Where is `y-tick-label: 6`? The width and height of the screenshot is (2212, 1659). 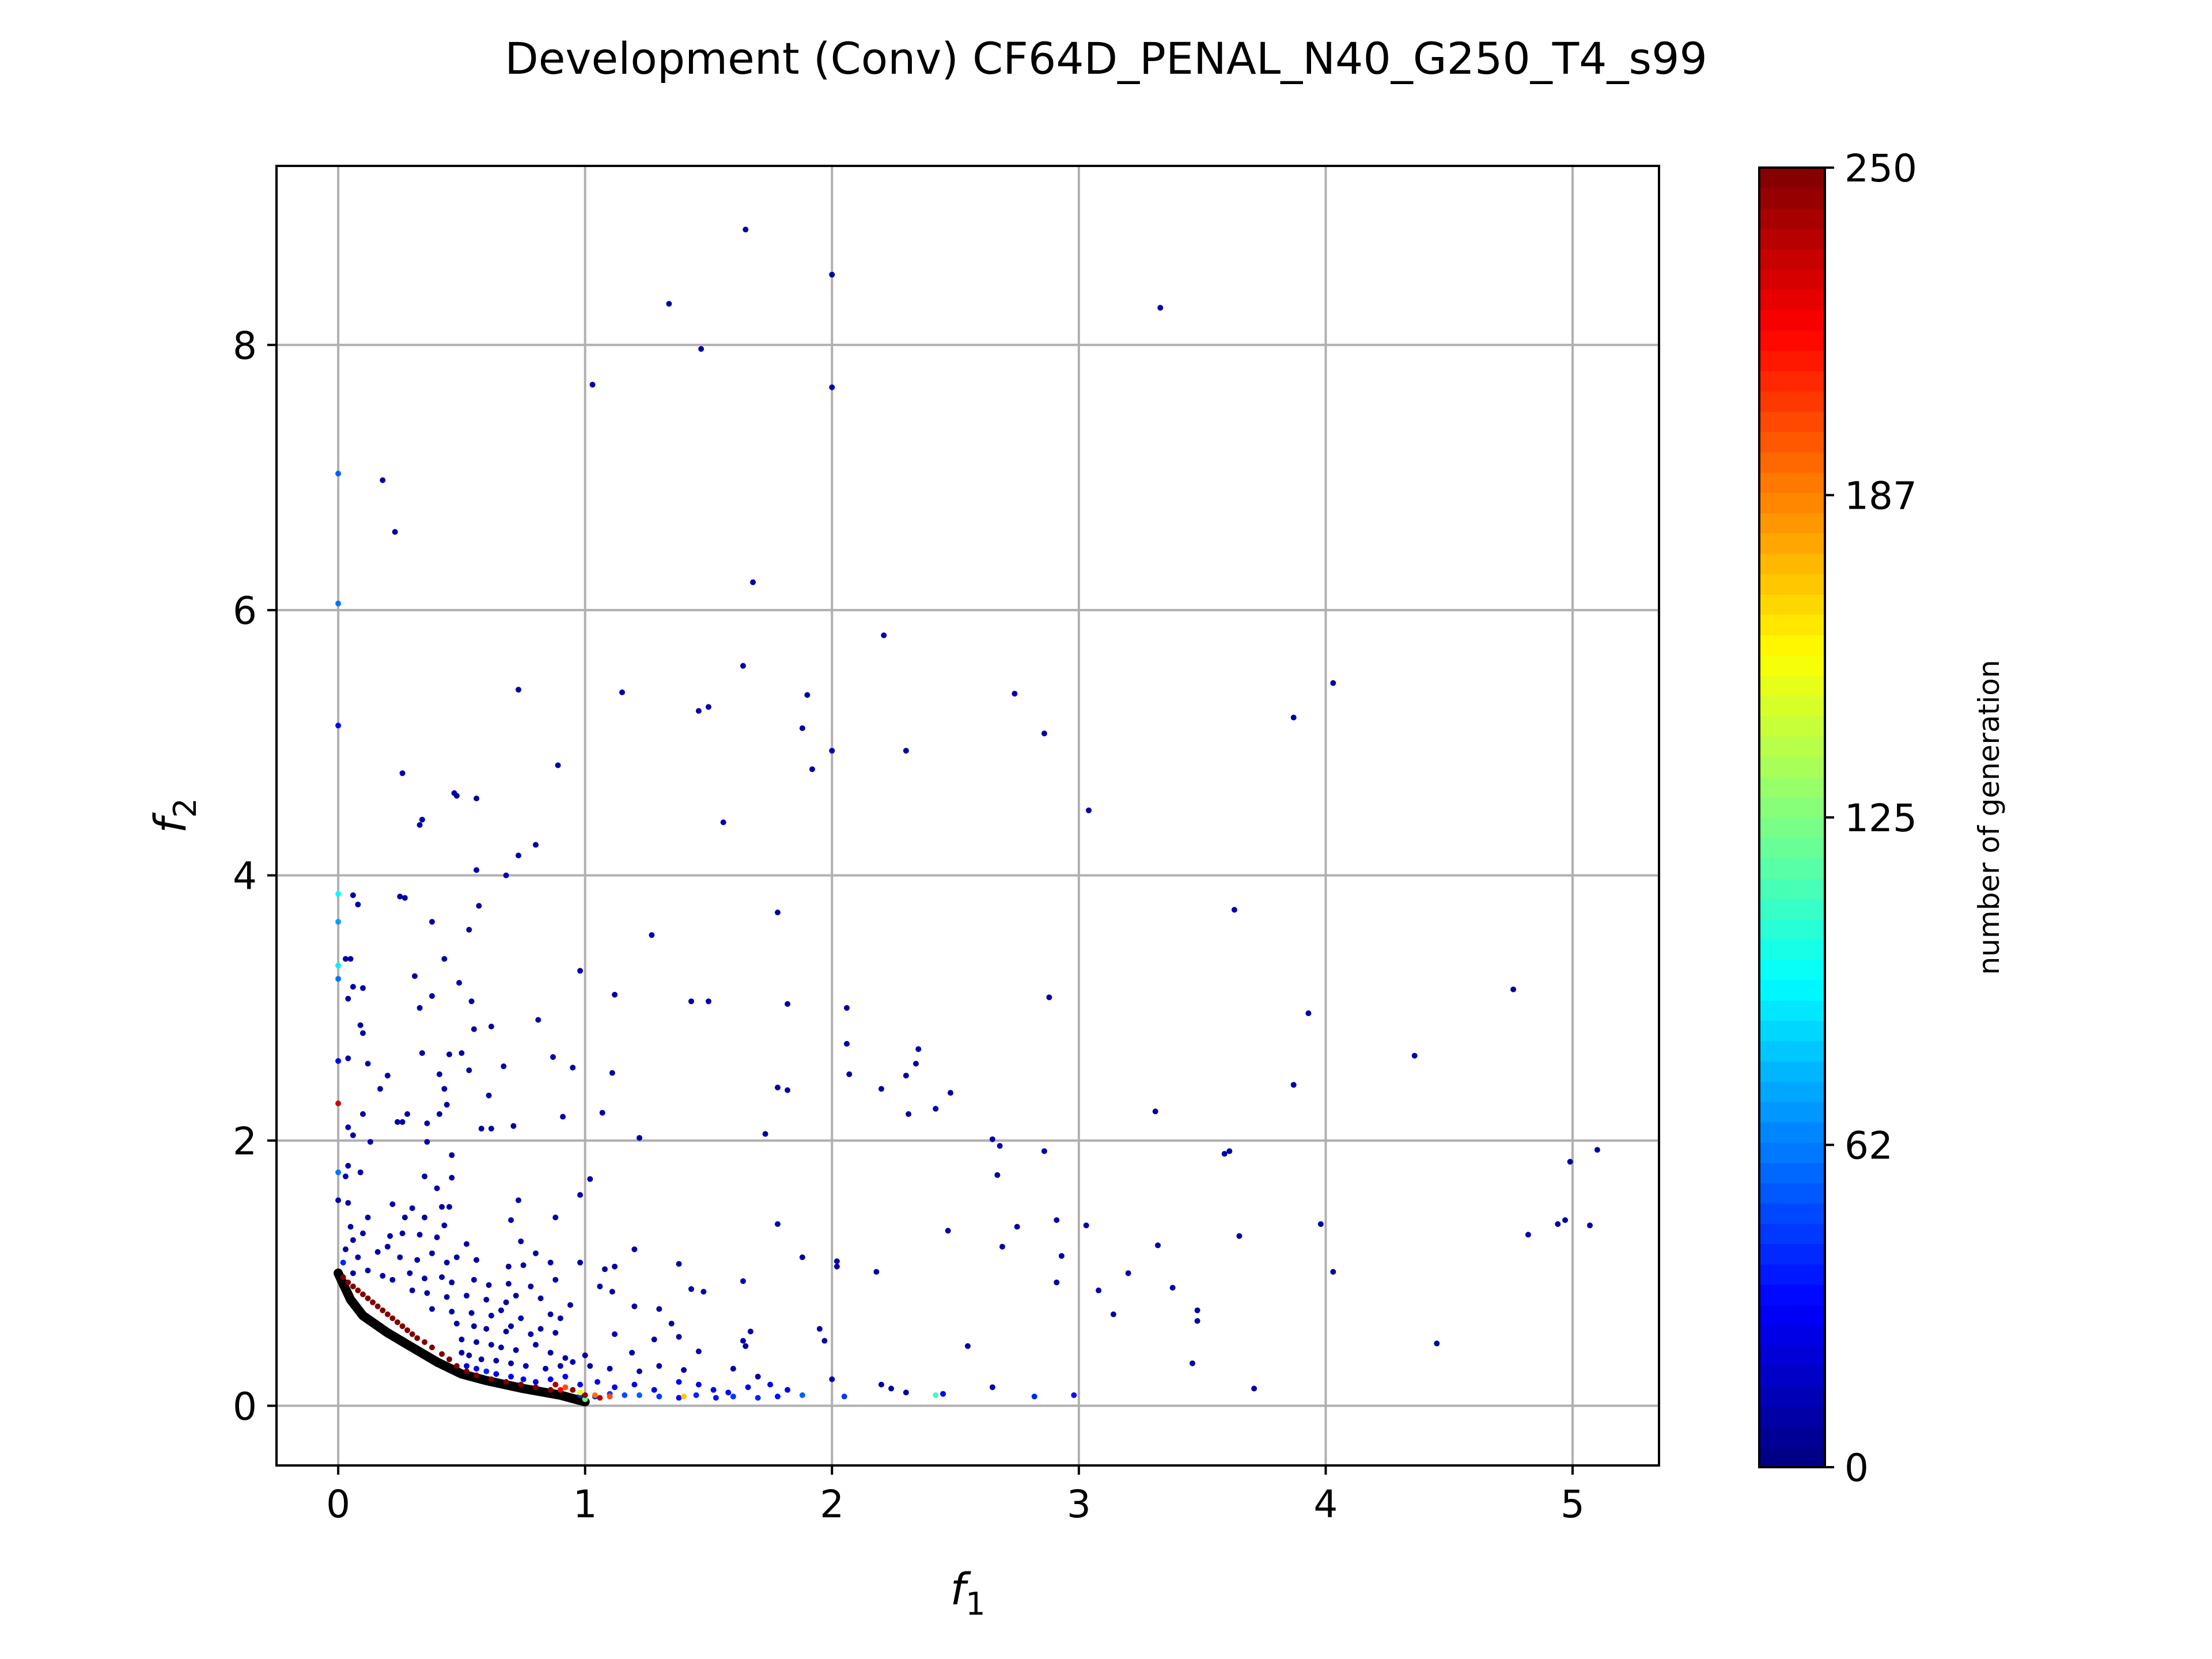
y-tick-label: 6 is located at coordinates (245, 611).